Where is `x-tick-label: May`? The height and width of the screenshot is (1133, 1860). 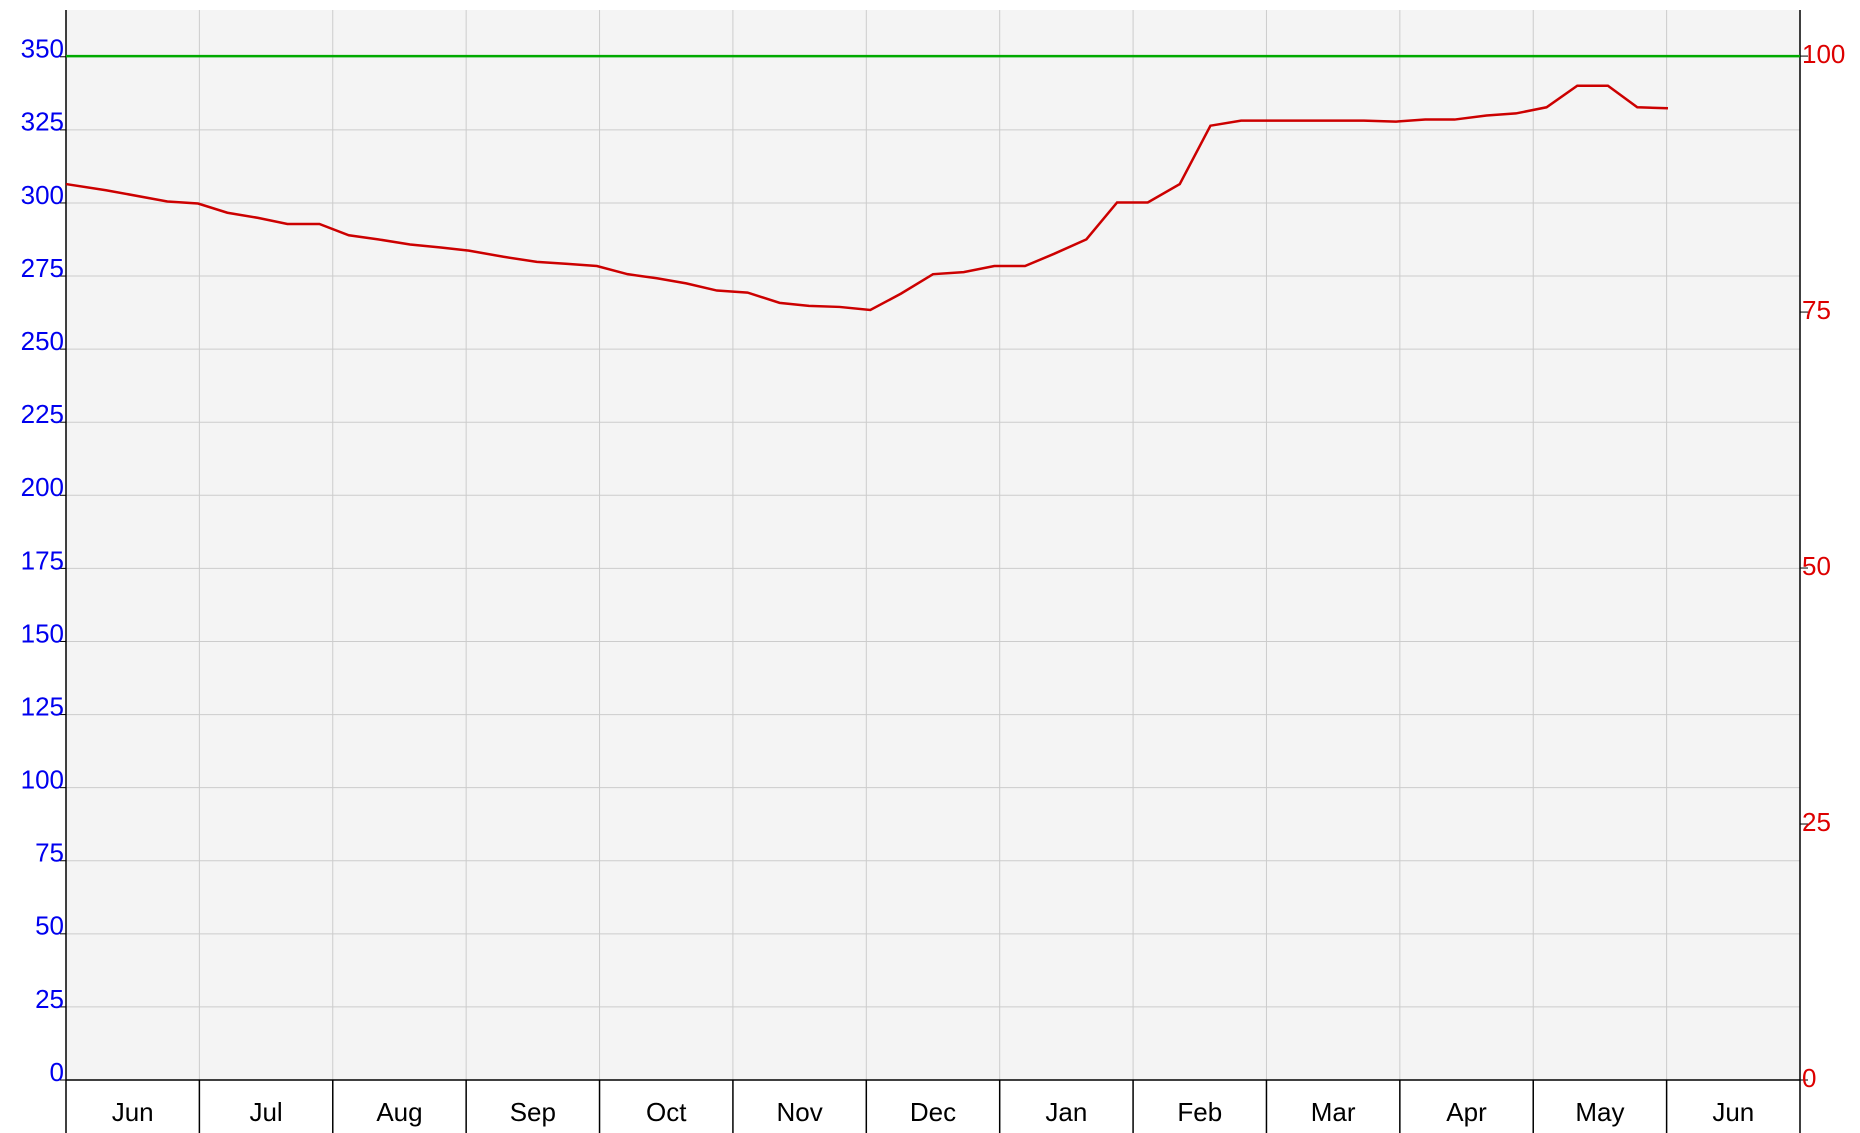
x-tick-label: May is located at coordinates (1599, 1112).